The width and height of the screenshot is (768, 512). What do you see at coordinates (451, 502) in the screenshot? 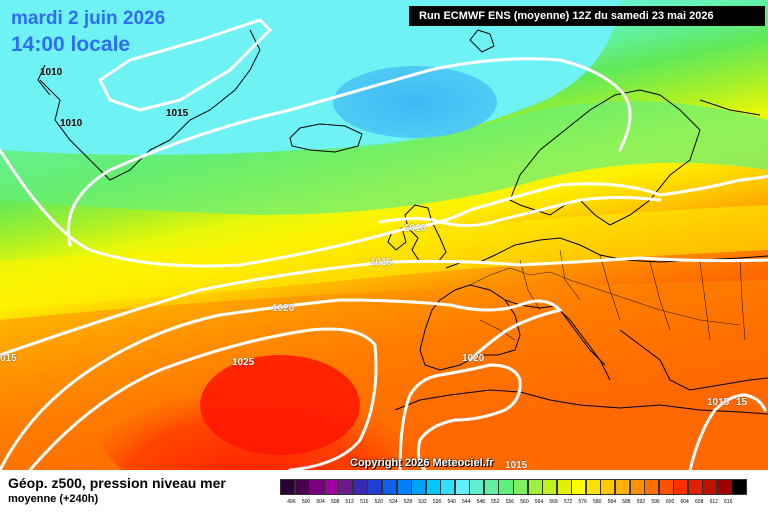
I see `scale-label: 540` at bounding box center [451, 502].